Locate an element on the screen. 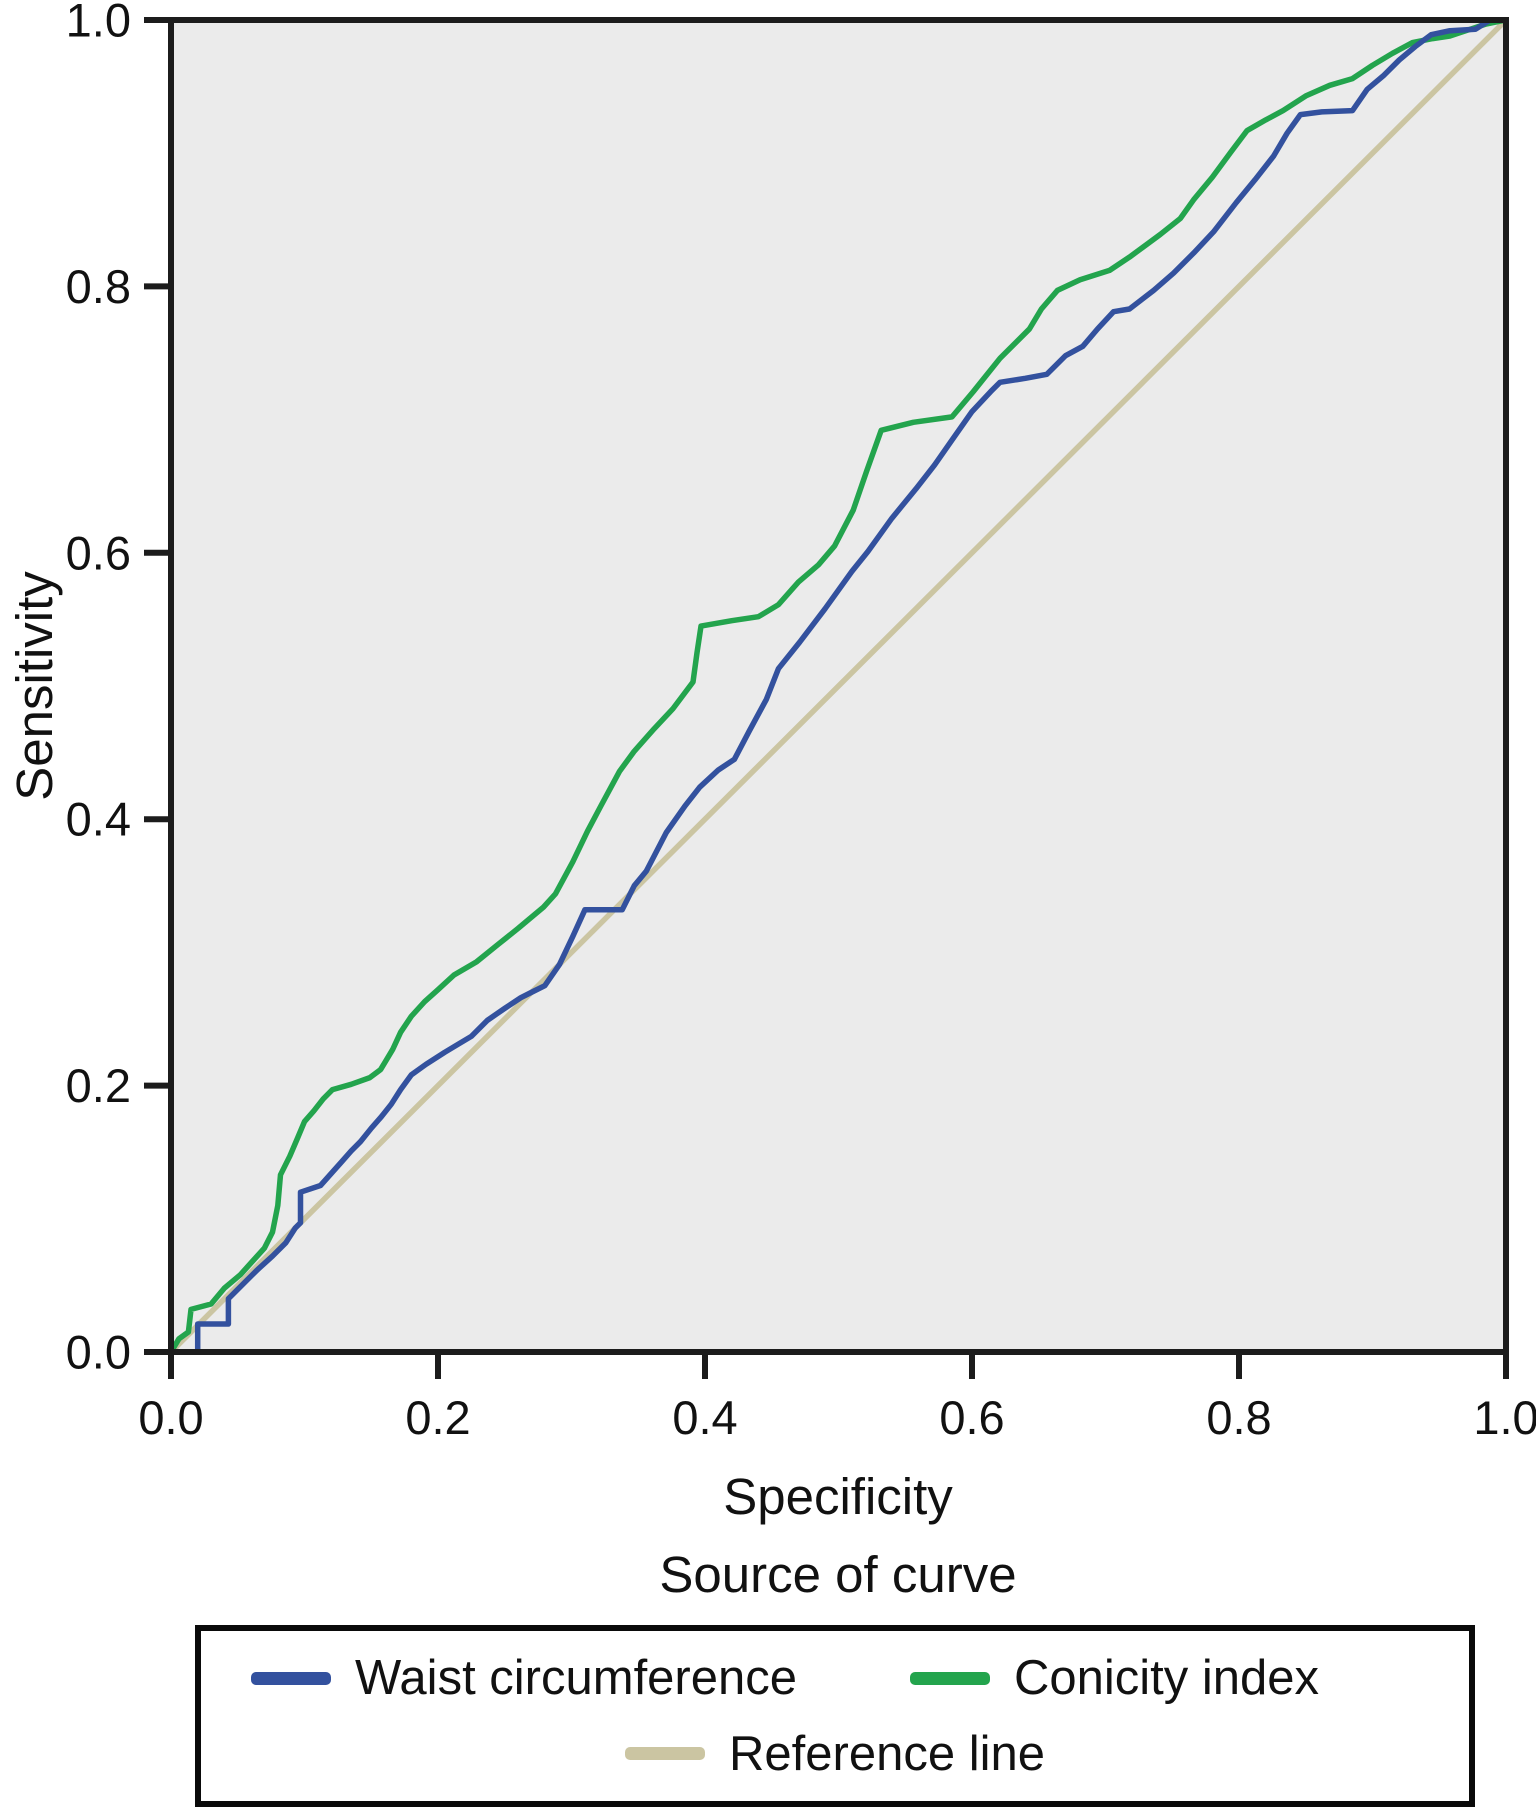  legend-item-waist-circumference: Waist circumference is located at coordinates (524, 1678).